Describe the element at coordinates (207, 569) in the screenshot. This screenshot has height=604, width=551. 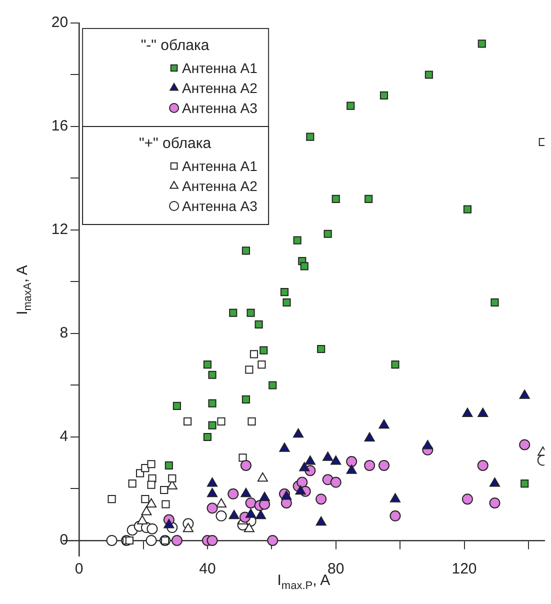
I see `x-tick-label: 40` at that location.